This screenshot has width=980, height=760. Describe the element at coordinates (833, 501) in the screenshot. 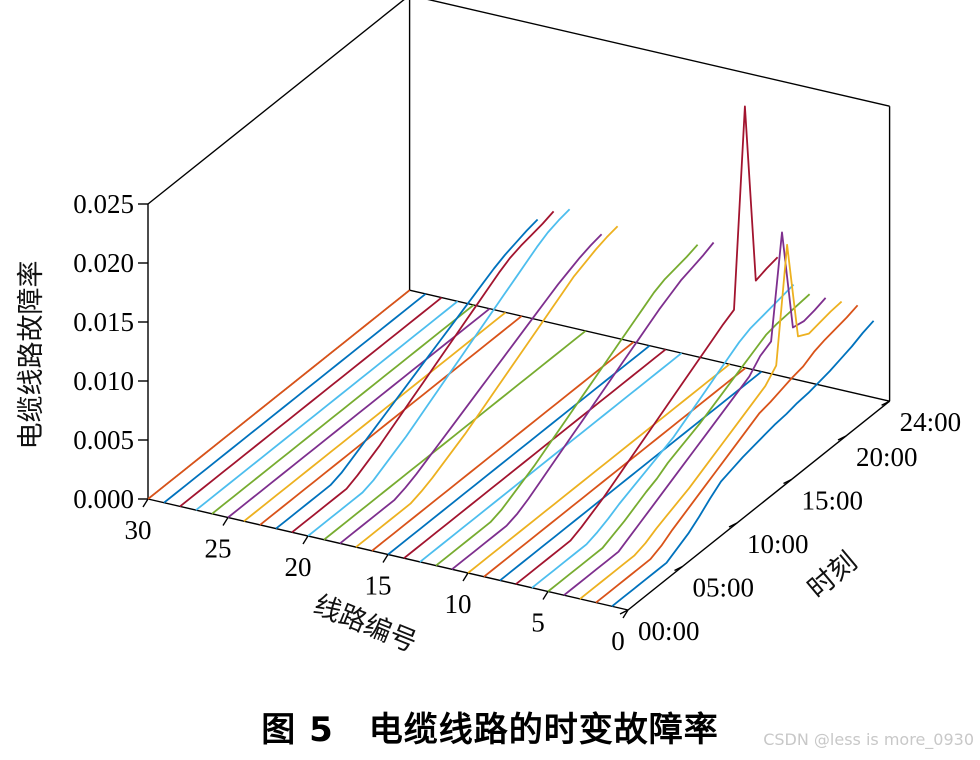

I see `y-tick-label: 15:00` at that location.